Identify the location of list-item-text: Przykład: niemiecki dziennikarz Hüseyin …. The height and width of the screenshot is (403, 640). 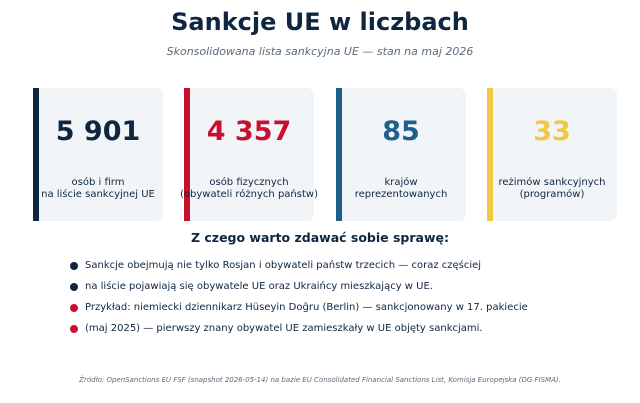
(306, 307).